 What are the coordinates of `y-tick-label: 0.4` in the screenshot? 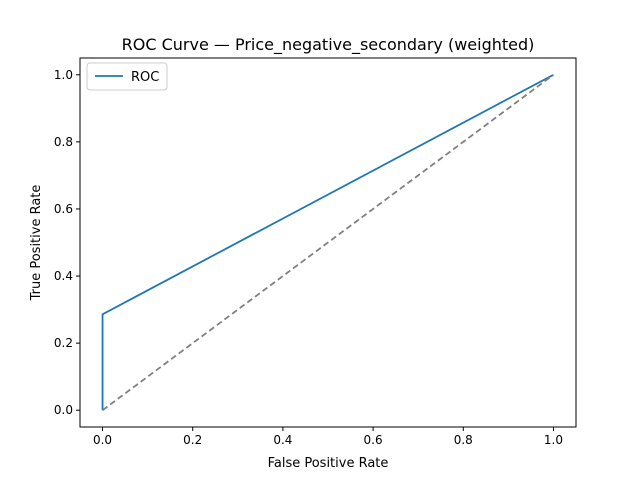 It's located at (63, 276).